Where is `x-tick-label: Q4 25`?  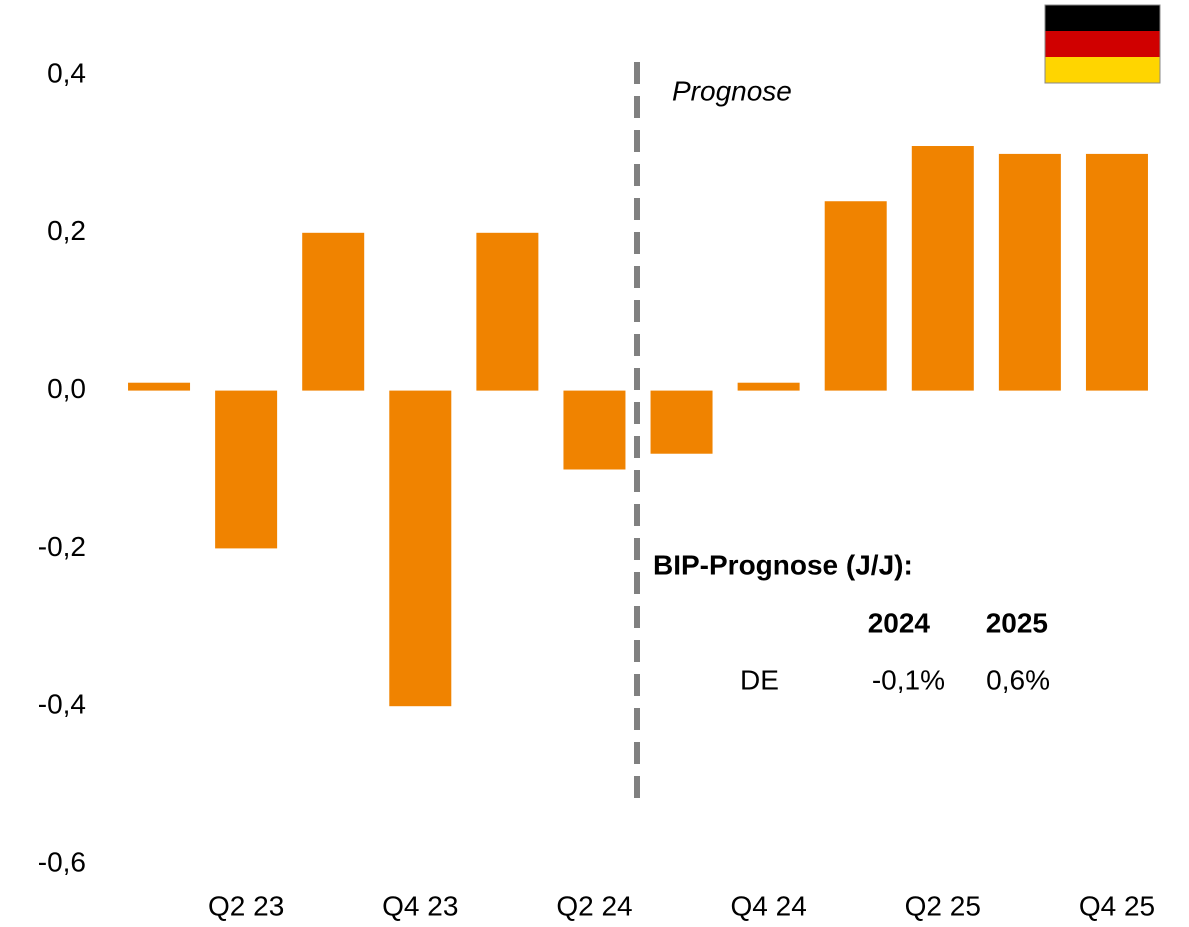 x-tick-label: Q4 25 is located at coordinates (1117, 905).